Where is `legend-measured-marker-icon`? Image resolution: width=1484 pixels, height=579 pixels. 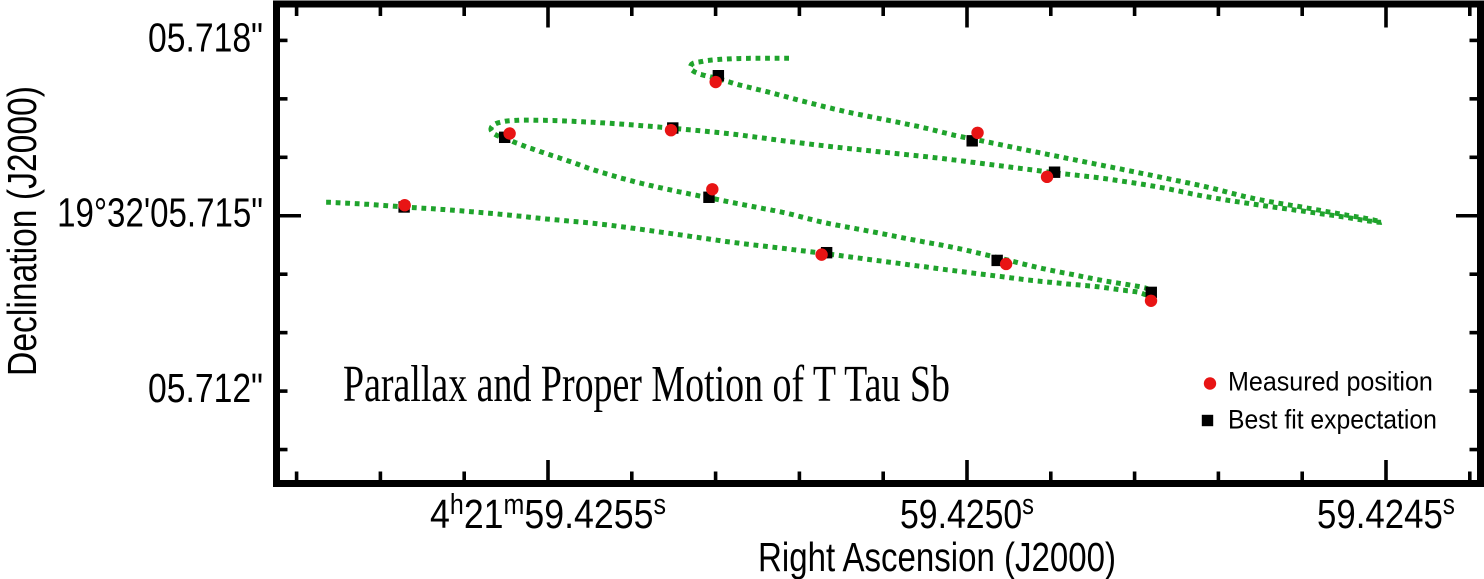 legend-measured-marker-icon is located at coordinates (1210, 383).